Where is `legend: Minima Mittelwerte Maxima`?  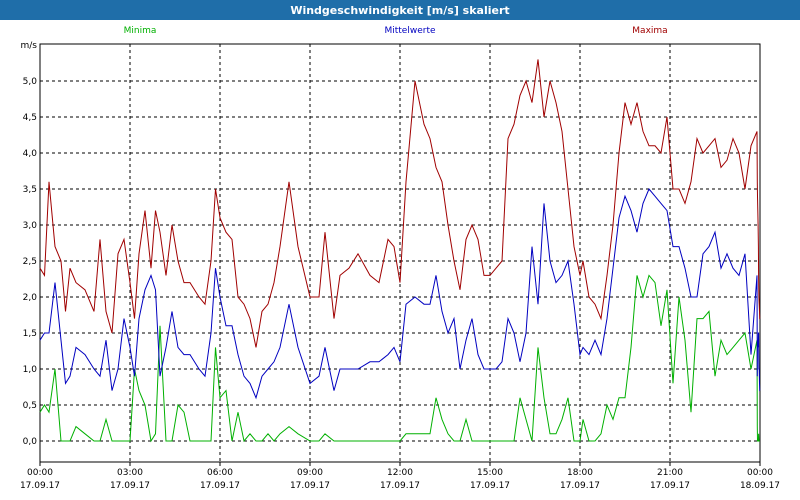
legend: Minima Mittelwerte Maxima is located at coordinates (396, 31).